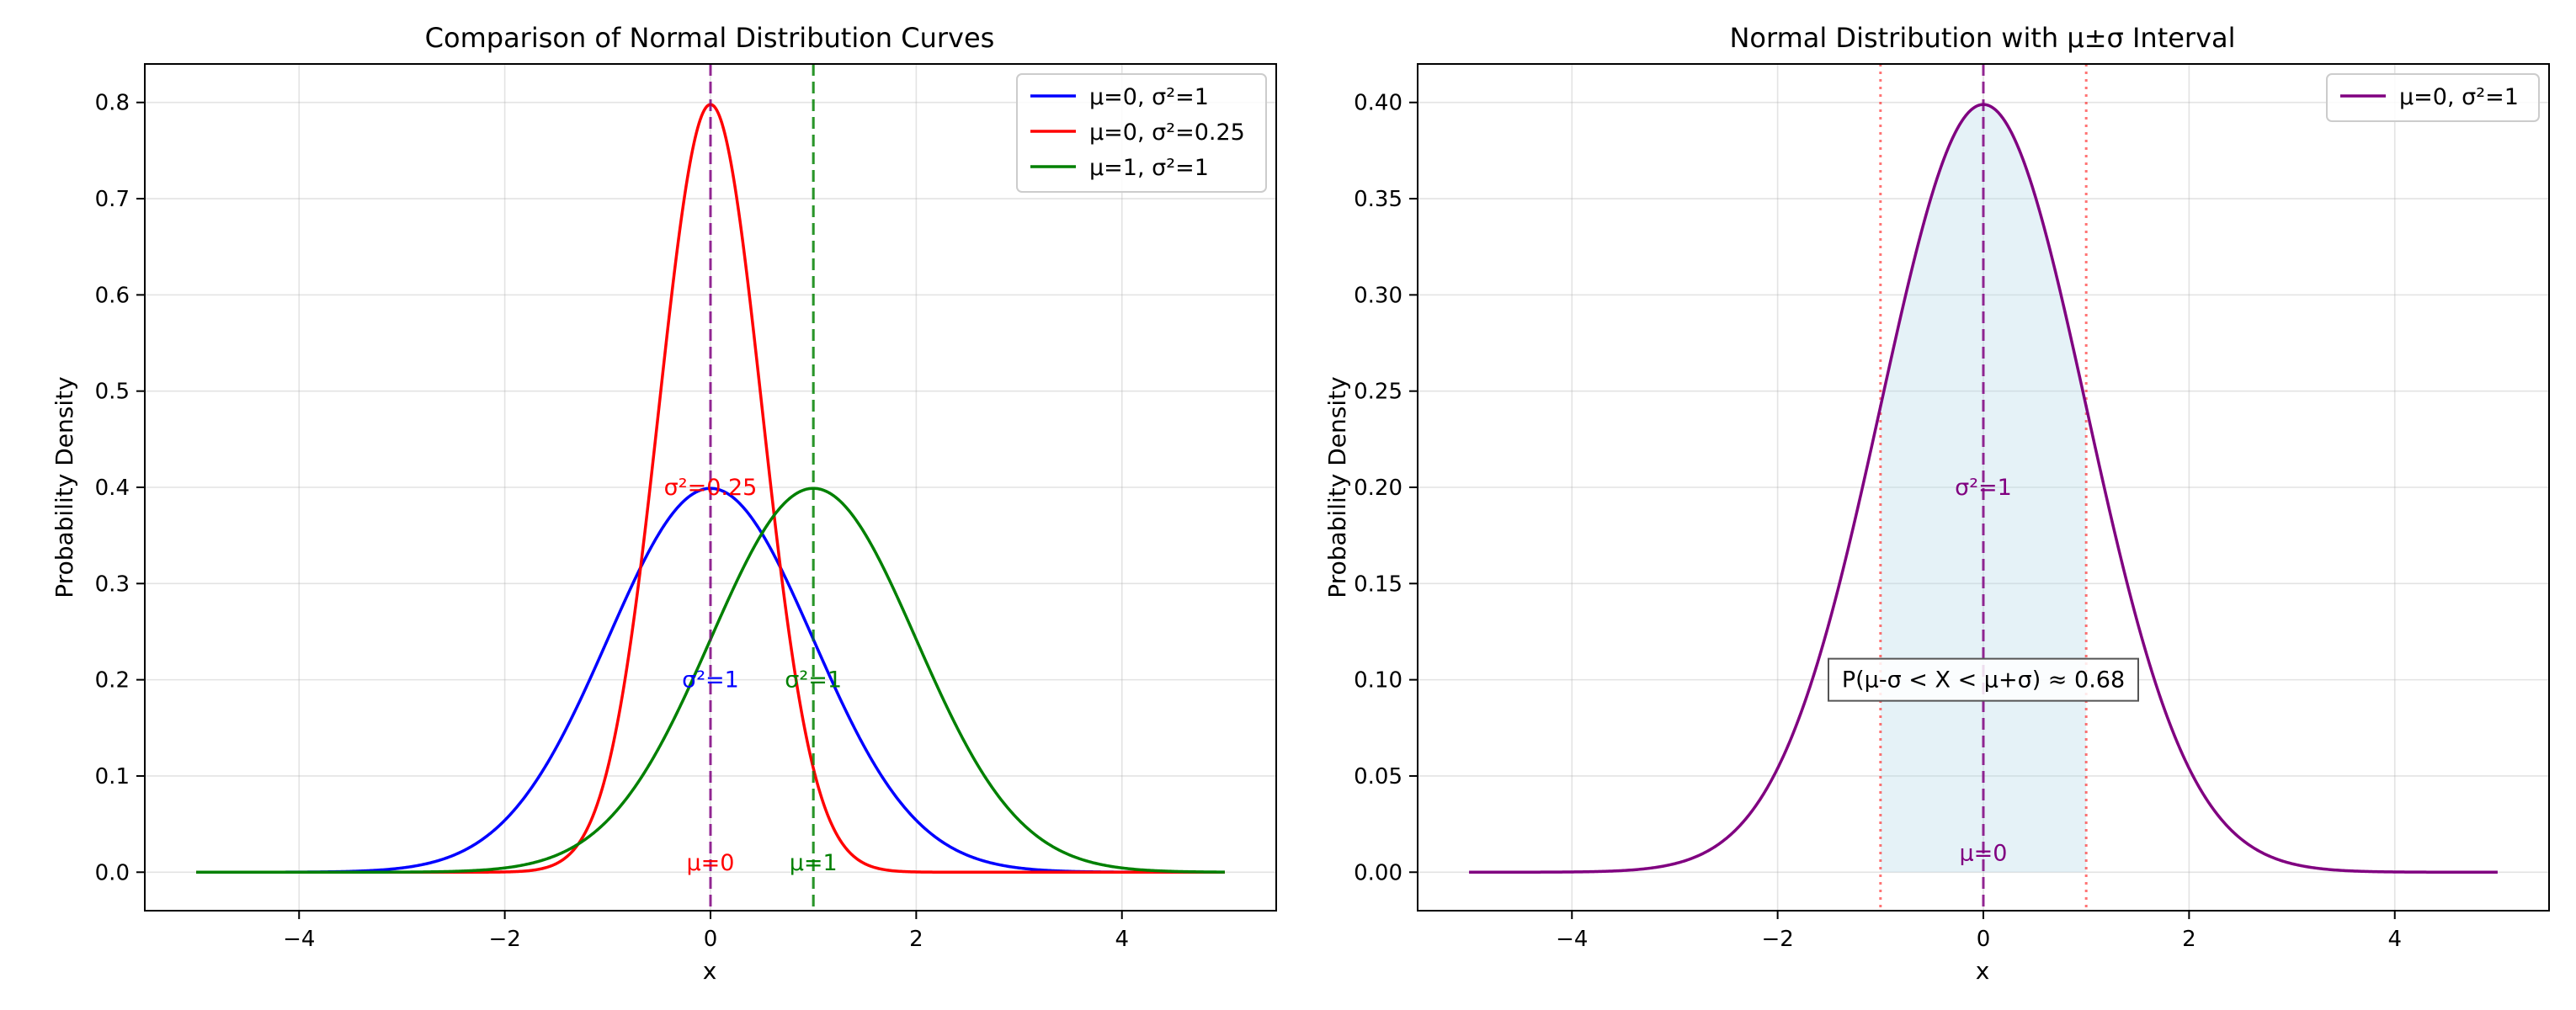 The height and width of the screenshot is (1010, 2576). What do you see at coordinates (112, 584) in the screenshot?
I see `y-tick-label: 0.3` at bounding box center [112, 584].